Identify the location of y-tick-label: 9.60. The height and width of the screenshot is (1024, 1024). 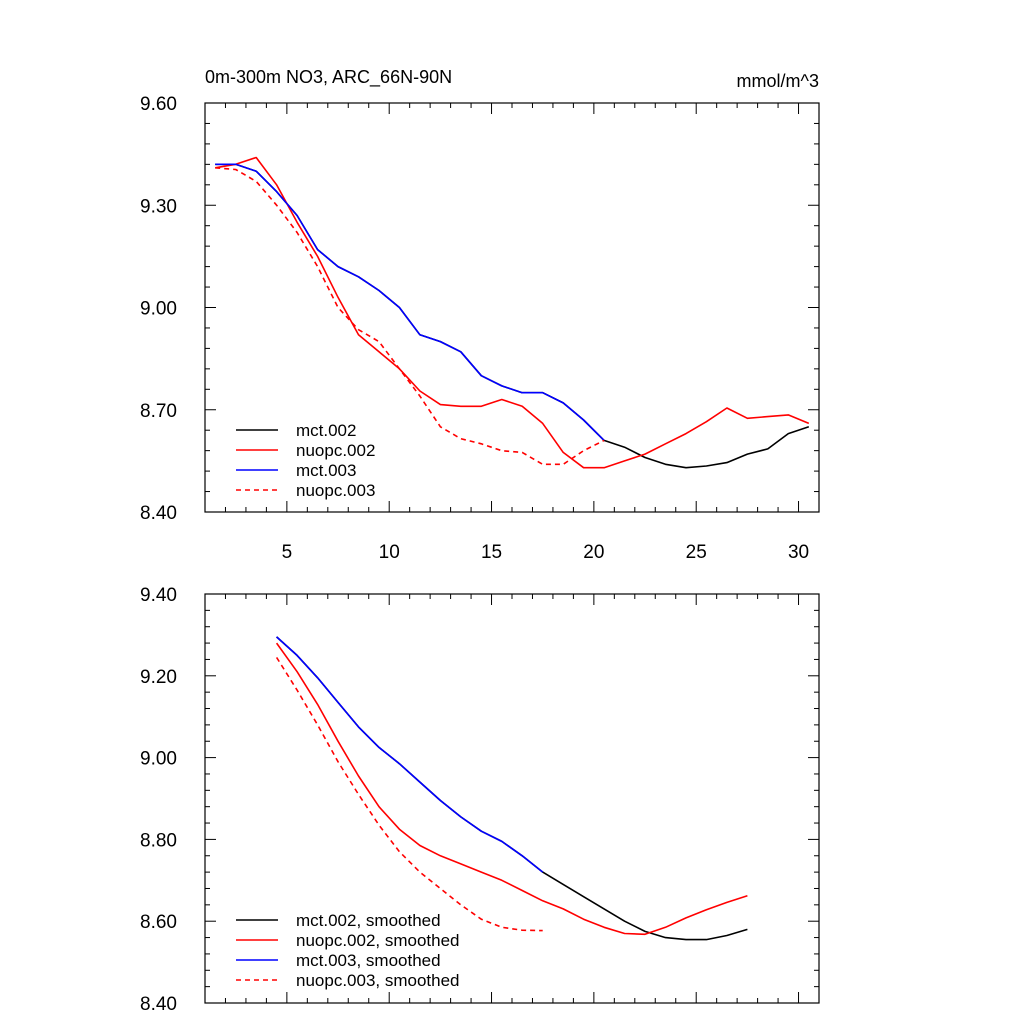
(158, 104).